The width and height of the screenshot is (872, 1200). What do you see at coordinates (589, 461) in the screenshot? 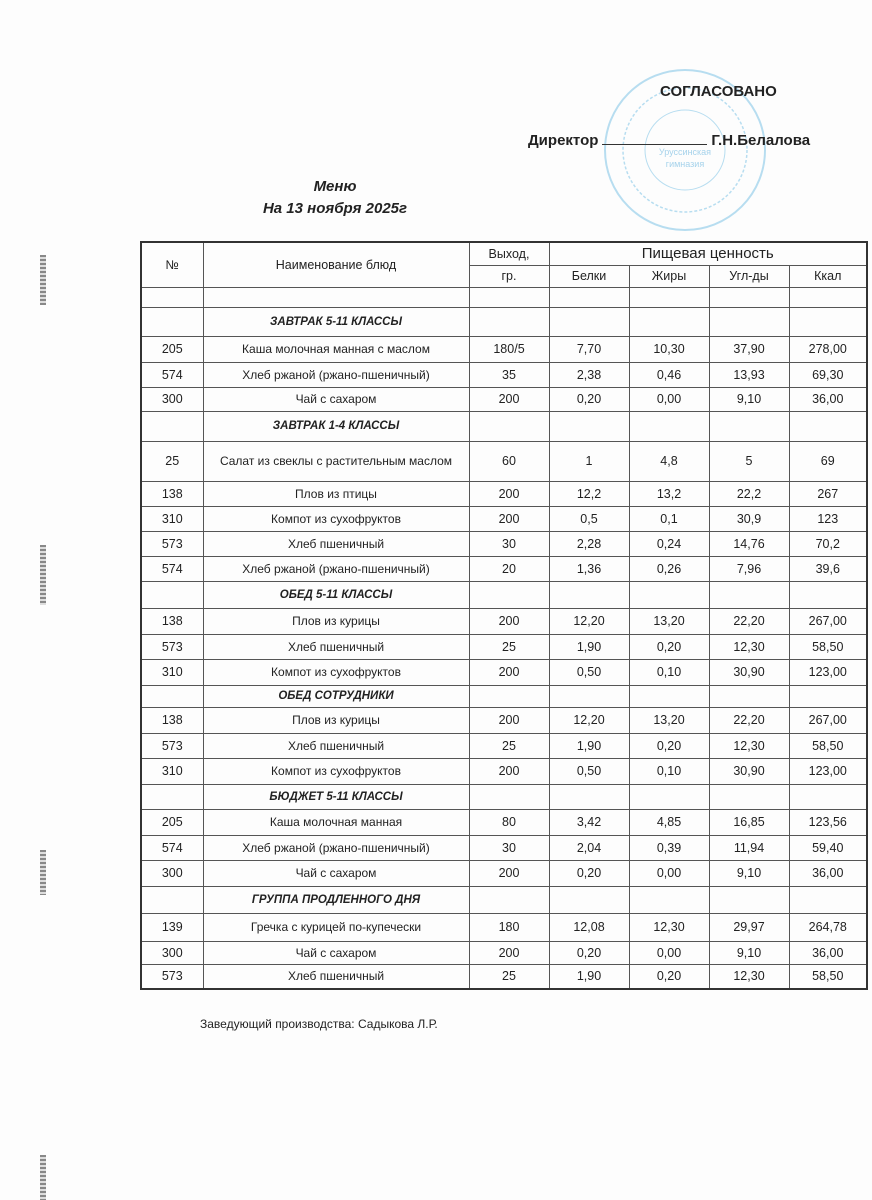
I see `cell-protein: 1` at bounding box center [589, 461].